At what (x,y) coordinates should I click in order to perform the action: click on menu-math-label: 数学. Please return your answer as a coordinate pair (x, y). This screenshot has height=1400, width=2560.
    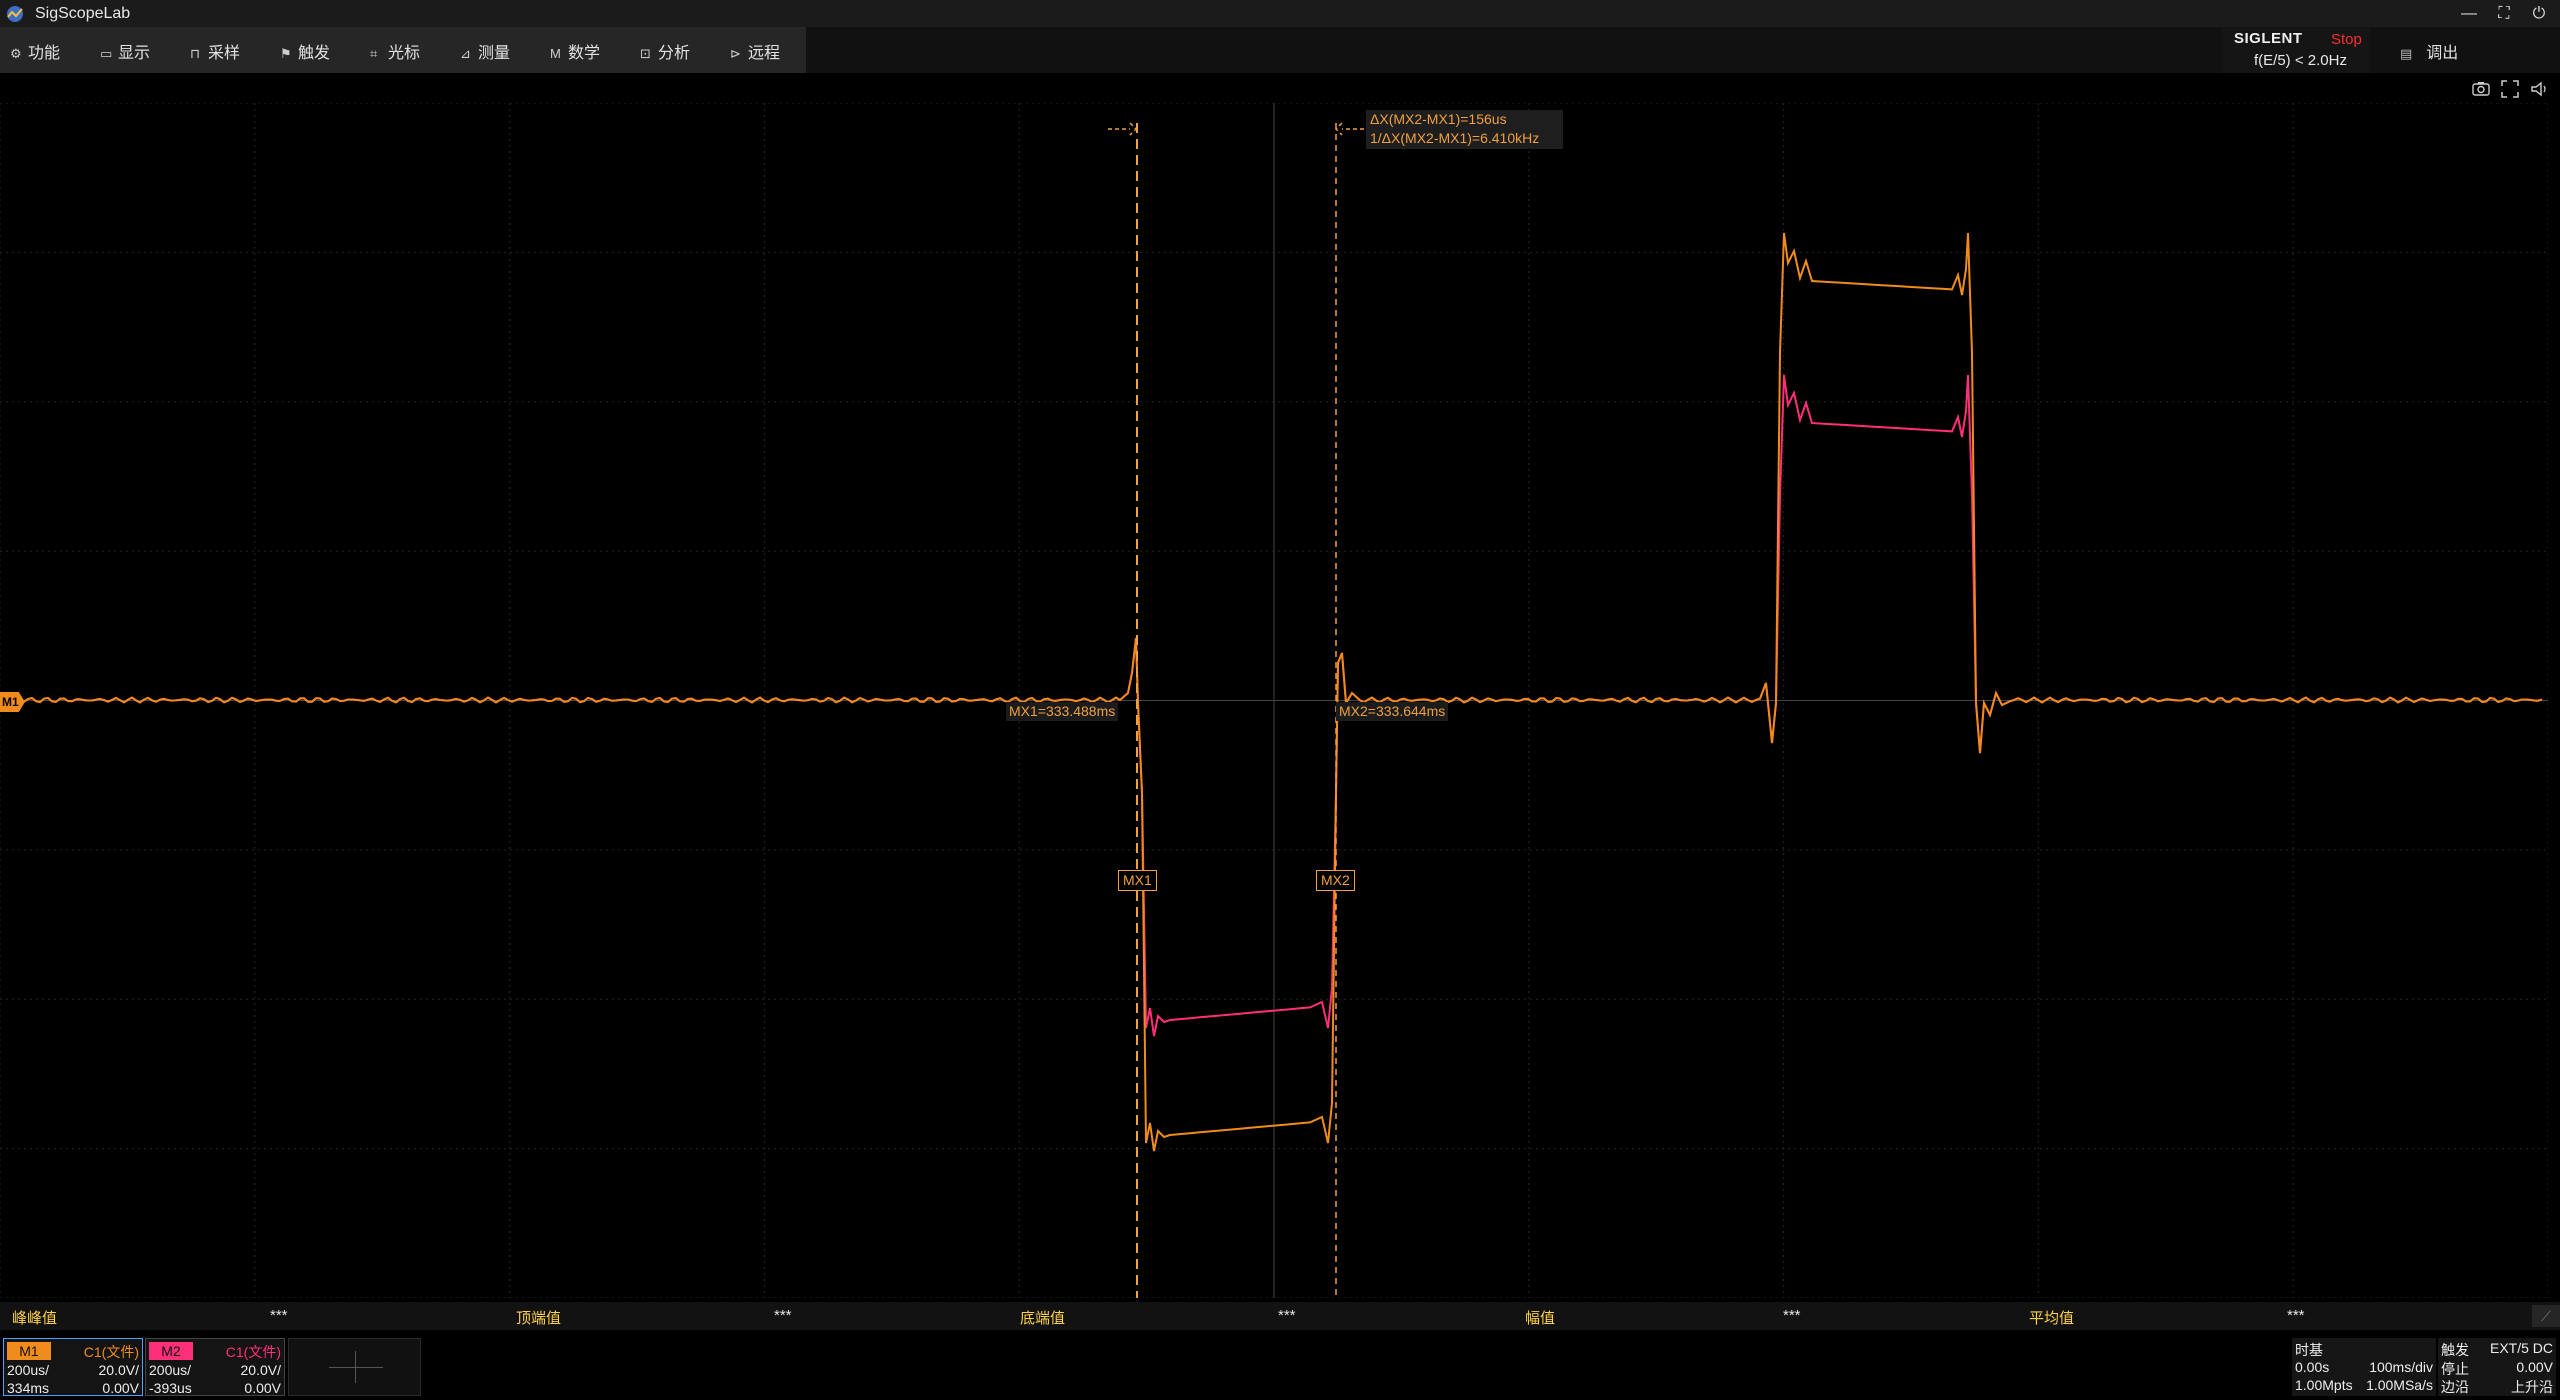
    Looking at the image, I should click on (584, 53).